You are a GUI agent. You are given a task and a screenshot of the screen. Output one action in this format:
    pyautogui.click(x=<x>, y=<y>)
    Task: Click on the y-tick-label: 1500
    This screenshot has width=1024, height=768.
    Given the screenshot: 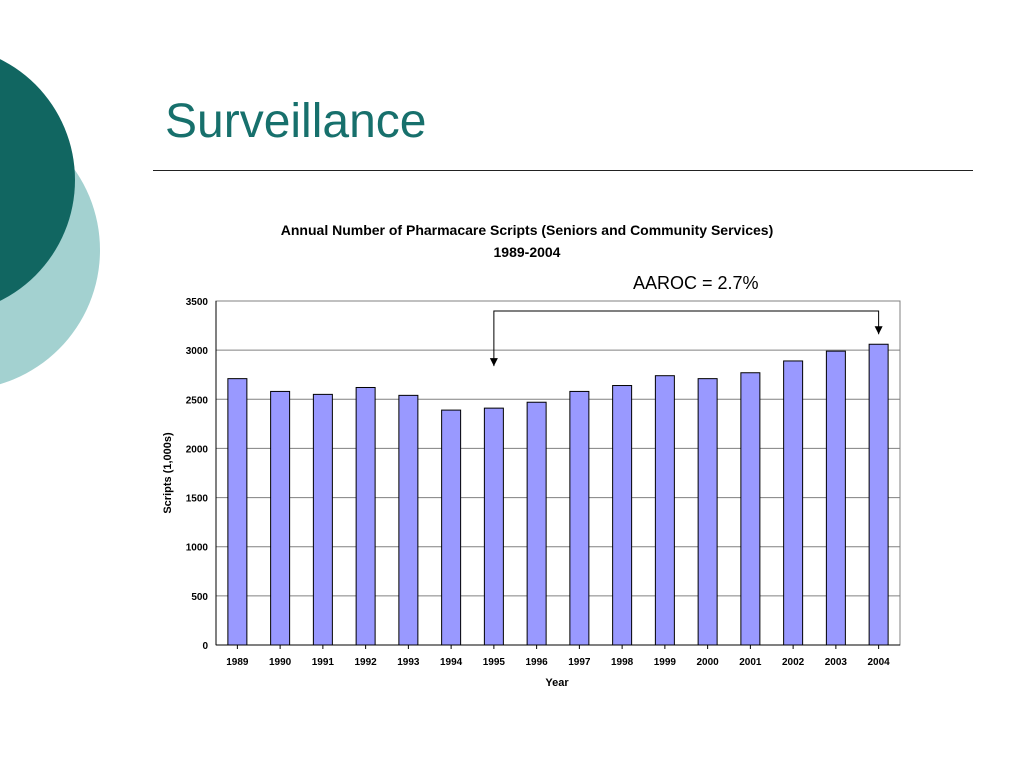 What is the action you would take?
    pyautogui.click(x=197, y=499)
    